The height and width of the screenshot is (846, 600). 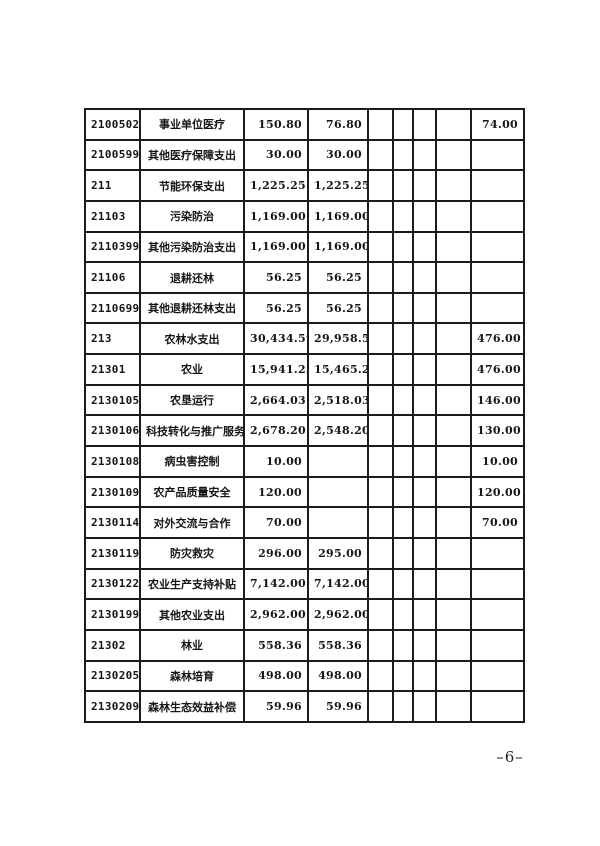 What do you see at coordinates (192, 461) in the screenshot?
I see `cell-name: 病虫害控制` at bounding box center [192, 461].